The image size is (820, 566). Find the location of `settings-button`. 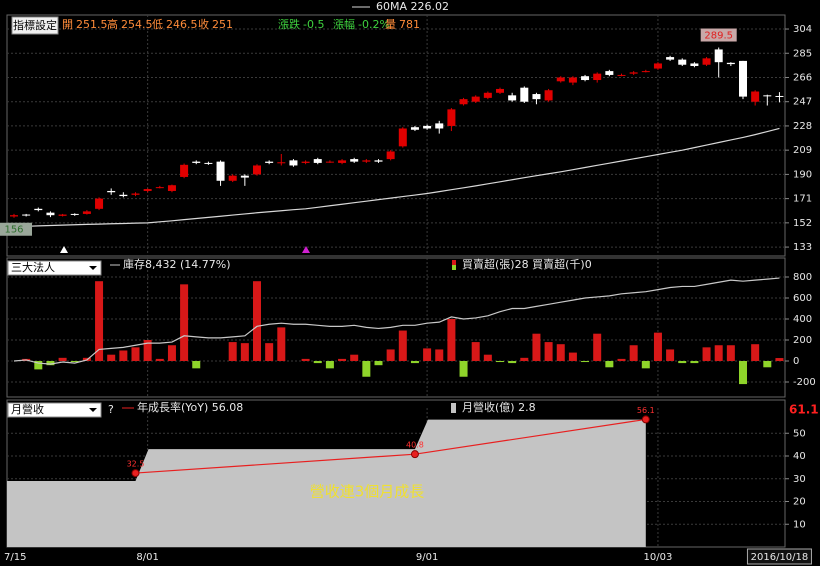

settings-button is located at coordinates (35, 25).